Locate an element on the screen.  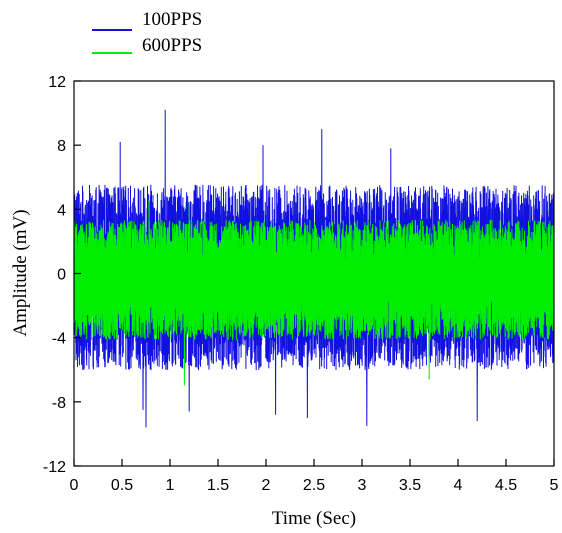
legend-label-600pps: 600PPS is located at coordinates (172, 45).